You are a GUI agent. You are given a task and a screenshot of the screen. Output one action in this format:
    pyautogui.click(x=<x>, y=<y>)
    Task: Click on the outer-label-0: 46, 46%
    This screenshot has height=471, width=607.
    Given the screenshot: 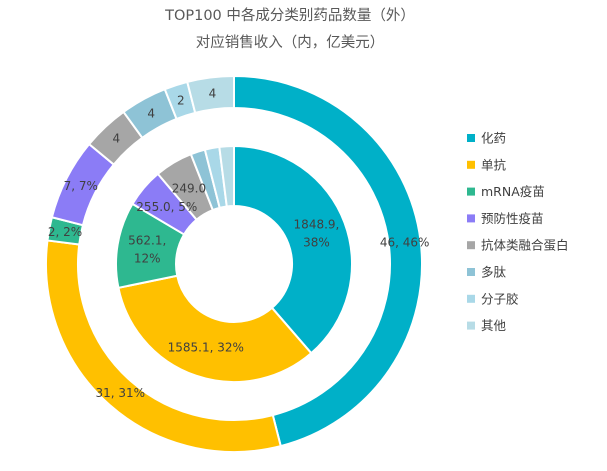 What is the action you would take?
    pyautogui.click(x=405, y=242)
    